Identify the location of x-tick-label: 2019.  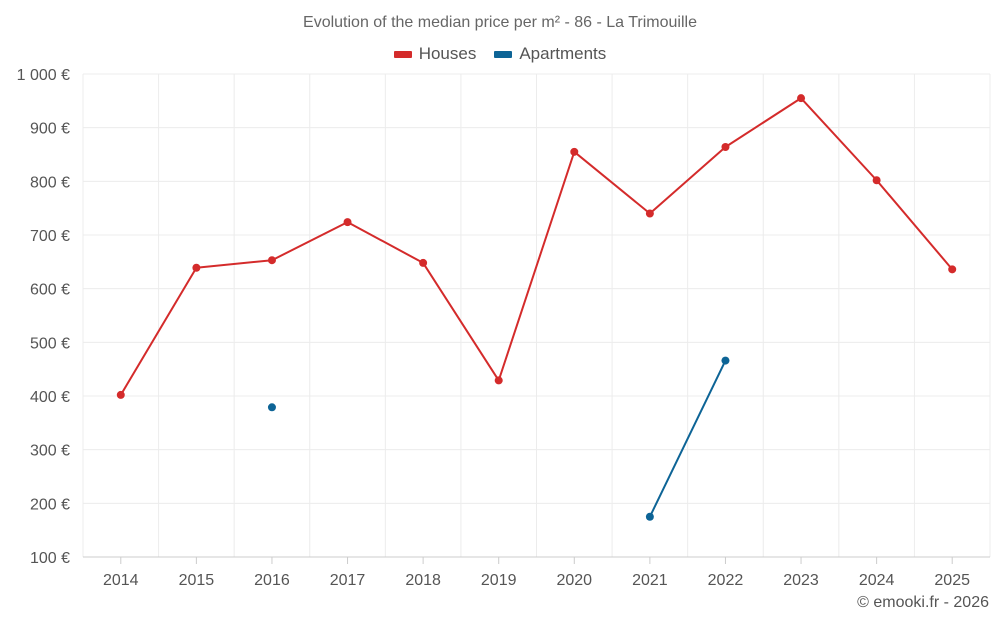
(499, 580).